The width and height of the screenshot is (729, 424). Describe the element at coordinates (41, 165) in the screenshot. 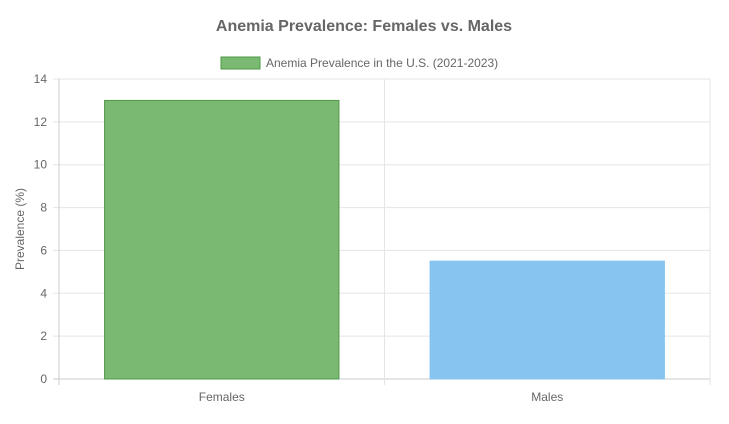

I see `y-tick-label: 10` at that location.